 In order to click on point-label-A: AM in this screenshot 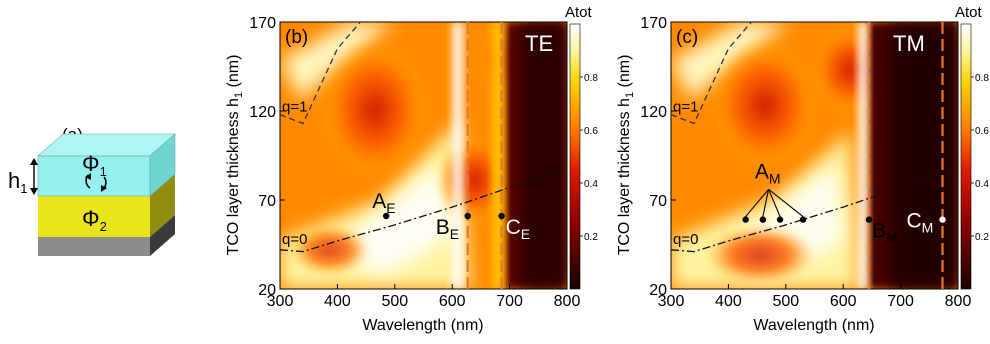, I will do `click(768, 174)`.